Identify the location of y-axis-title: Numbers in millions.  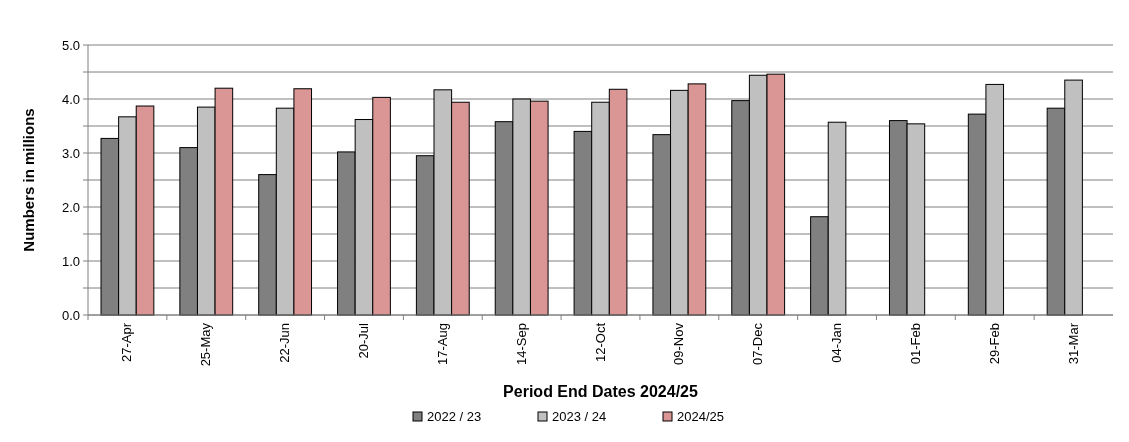
(28, 180).